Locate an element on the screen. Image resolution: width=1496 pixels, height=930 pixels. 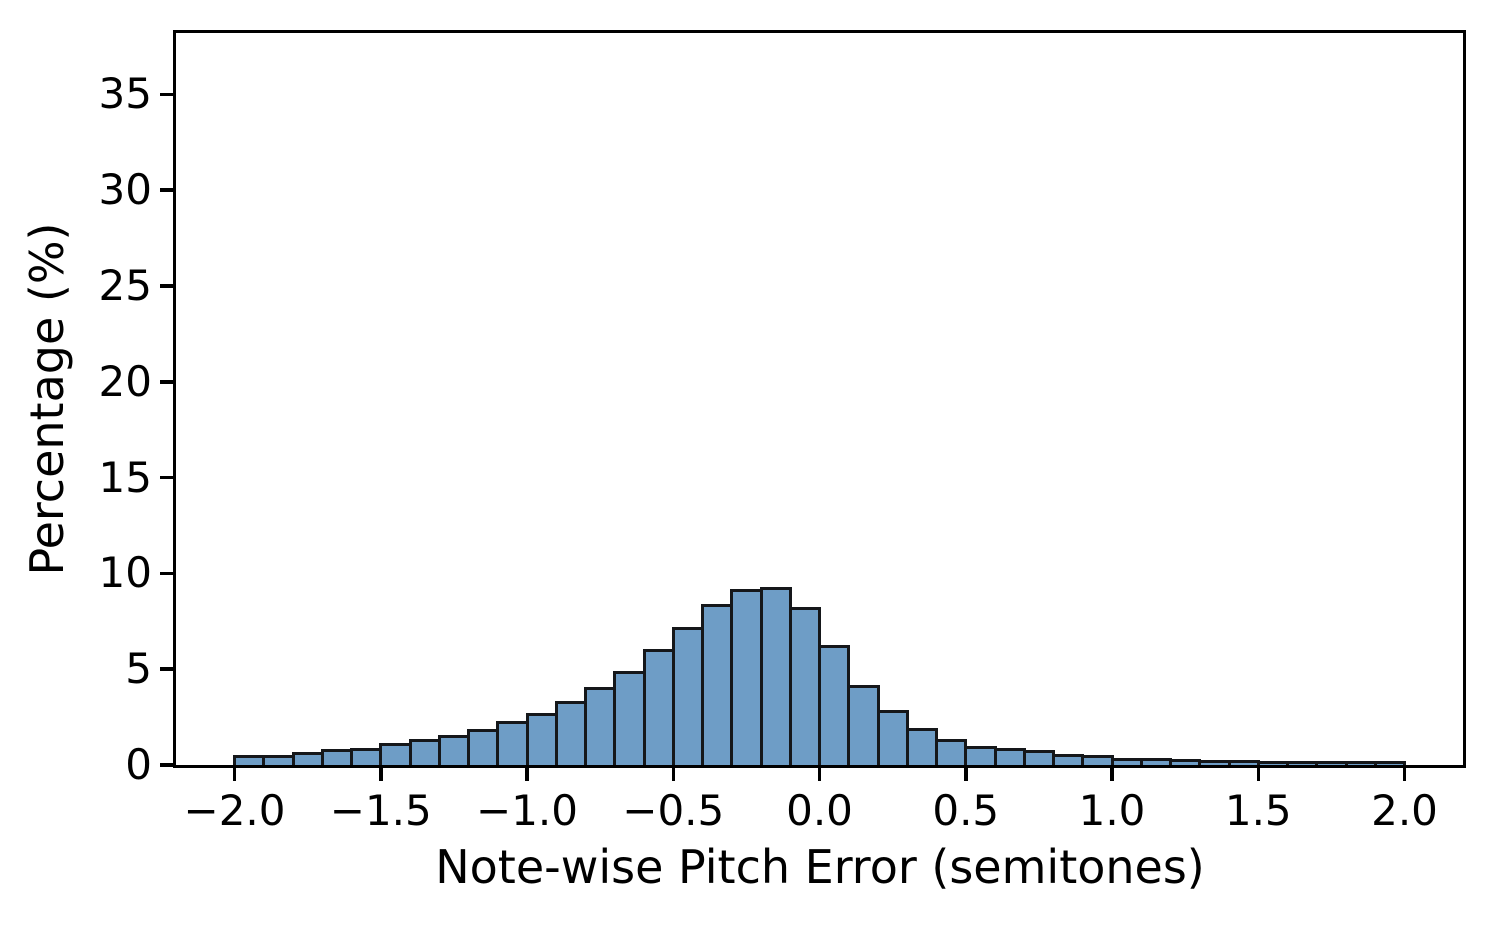
x-tick-label: 0.5 is located at coordinates (966, 810).